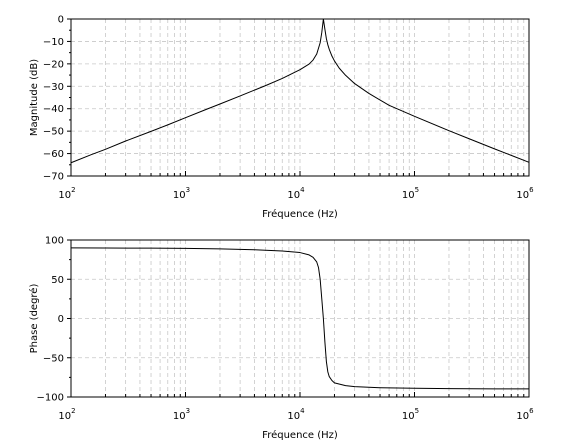  What do you see at coordinates (53, 109) in the screenshot?
I see `y-tick-label: −40` at bounding box center [53, 109].